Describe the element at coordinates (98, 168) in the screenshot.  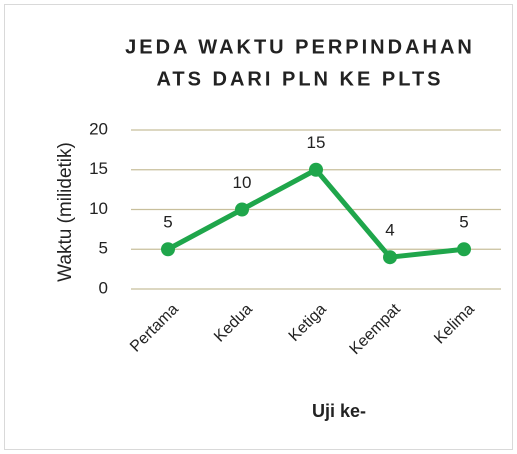
I see `y-tick-label: 15` at that location.